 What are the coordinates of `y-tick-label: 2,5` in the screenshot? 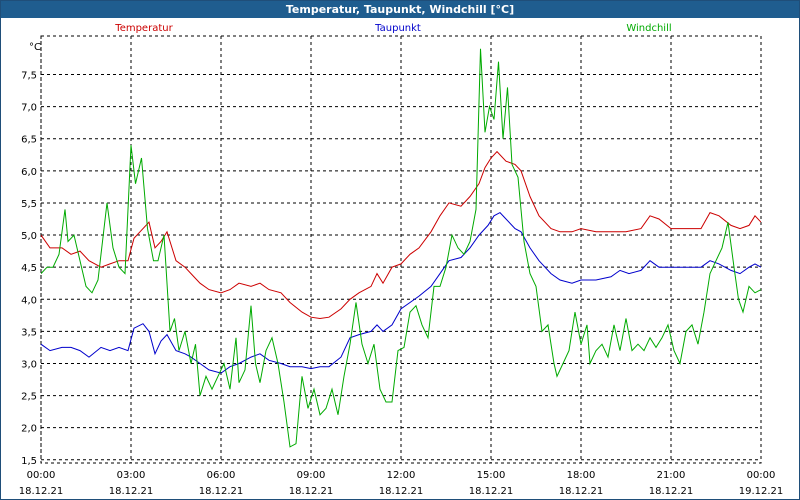 It's located at (29, 397).